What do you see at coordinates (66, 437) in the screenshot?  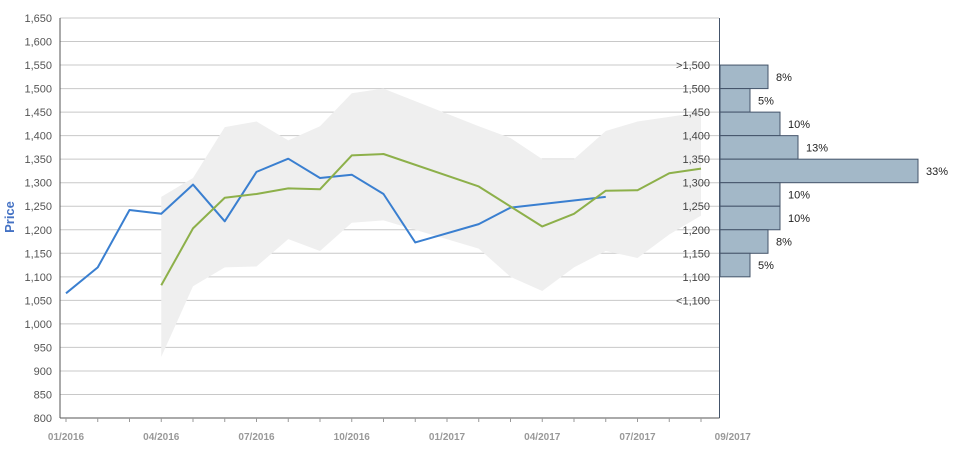 I see `x-tick-label: 01/2016` at bounding box center [66, 437].